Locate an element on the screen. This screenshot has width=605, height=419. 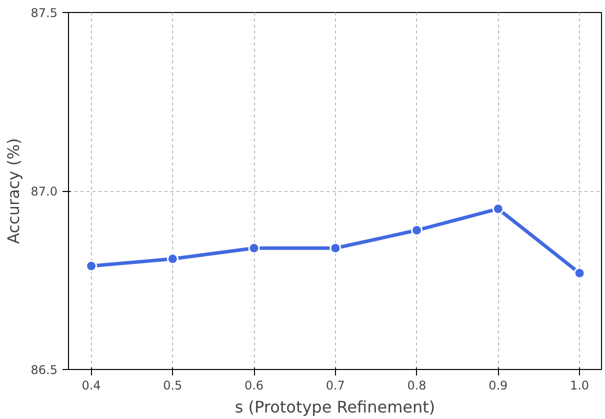
x-tick-label: 0.5 is located at coordinates (172, 385).